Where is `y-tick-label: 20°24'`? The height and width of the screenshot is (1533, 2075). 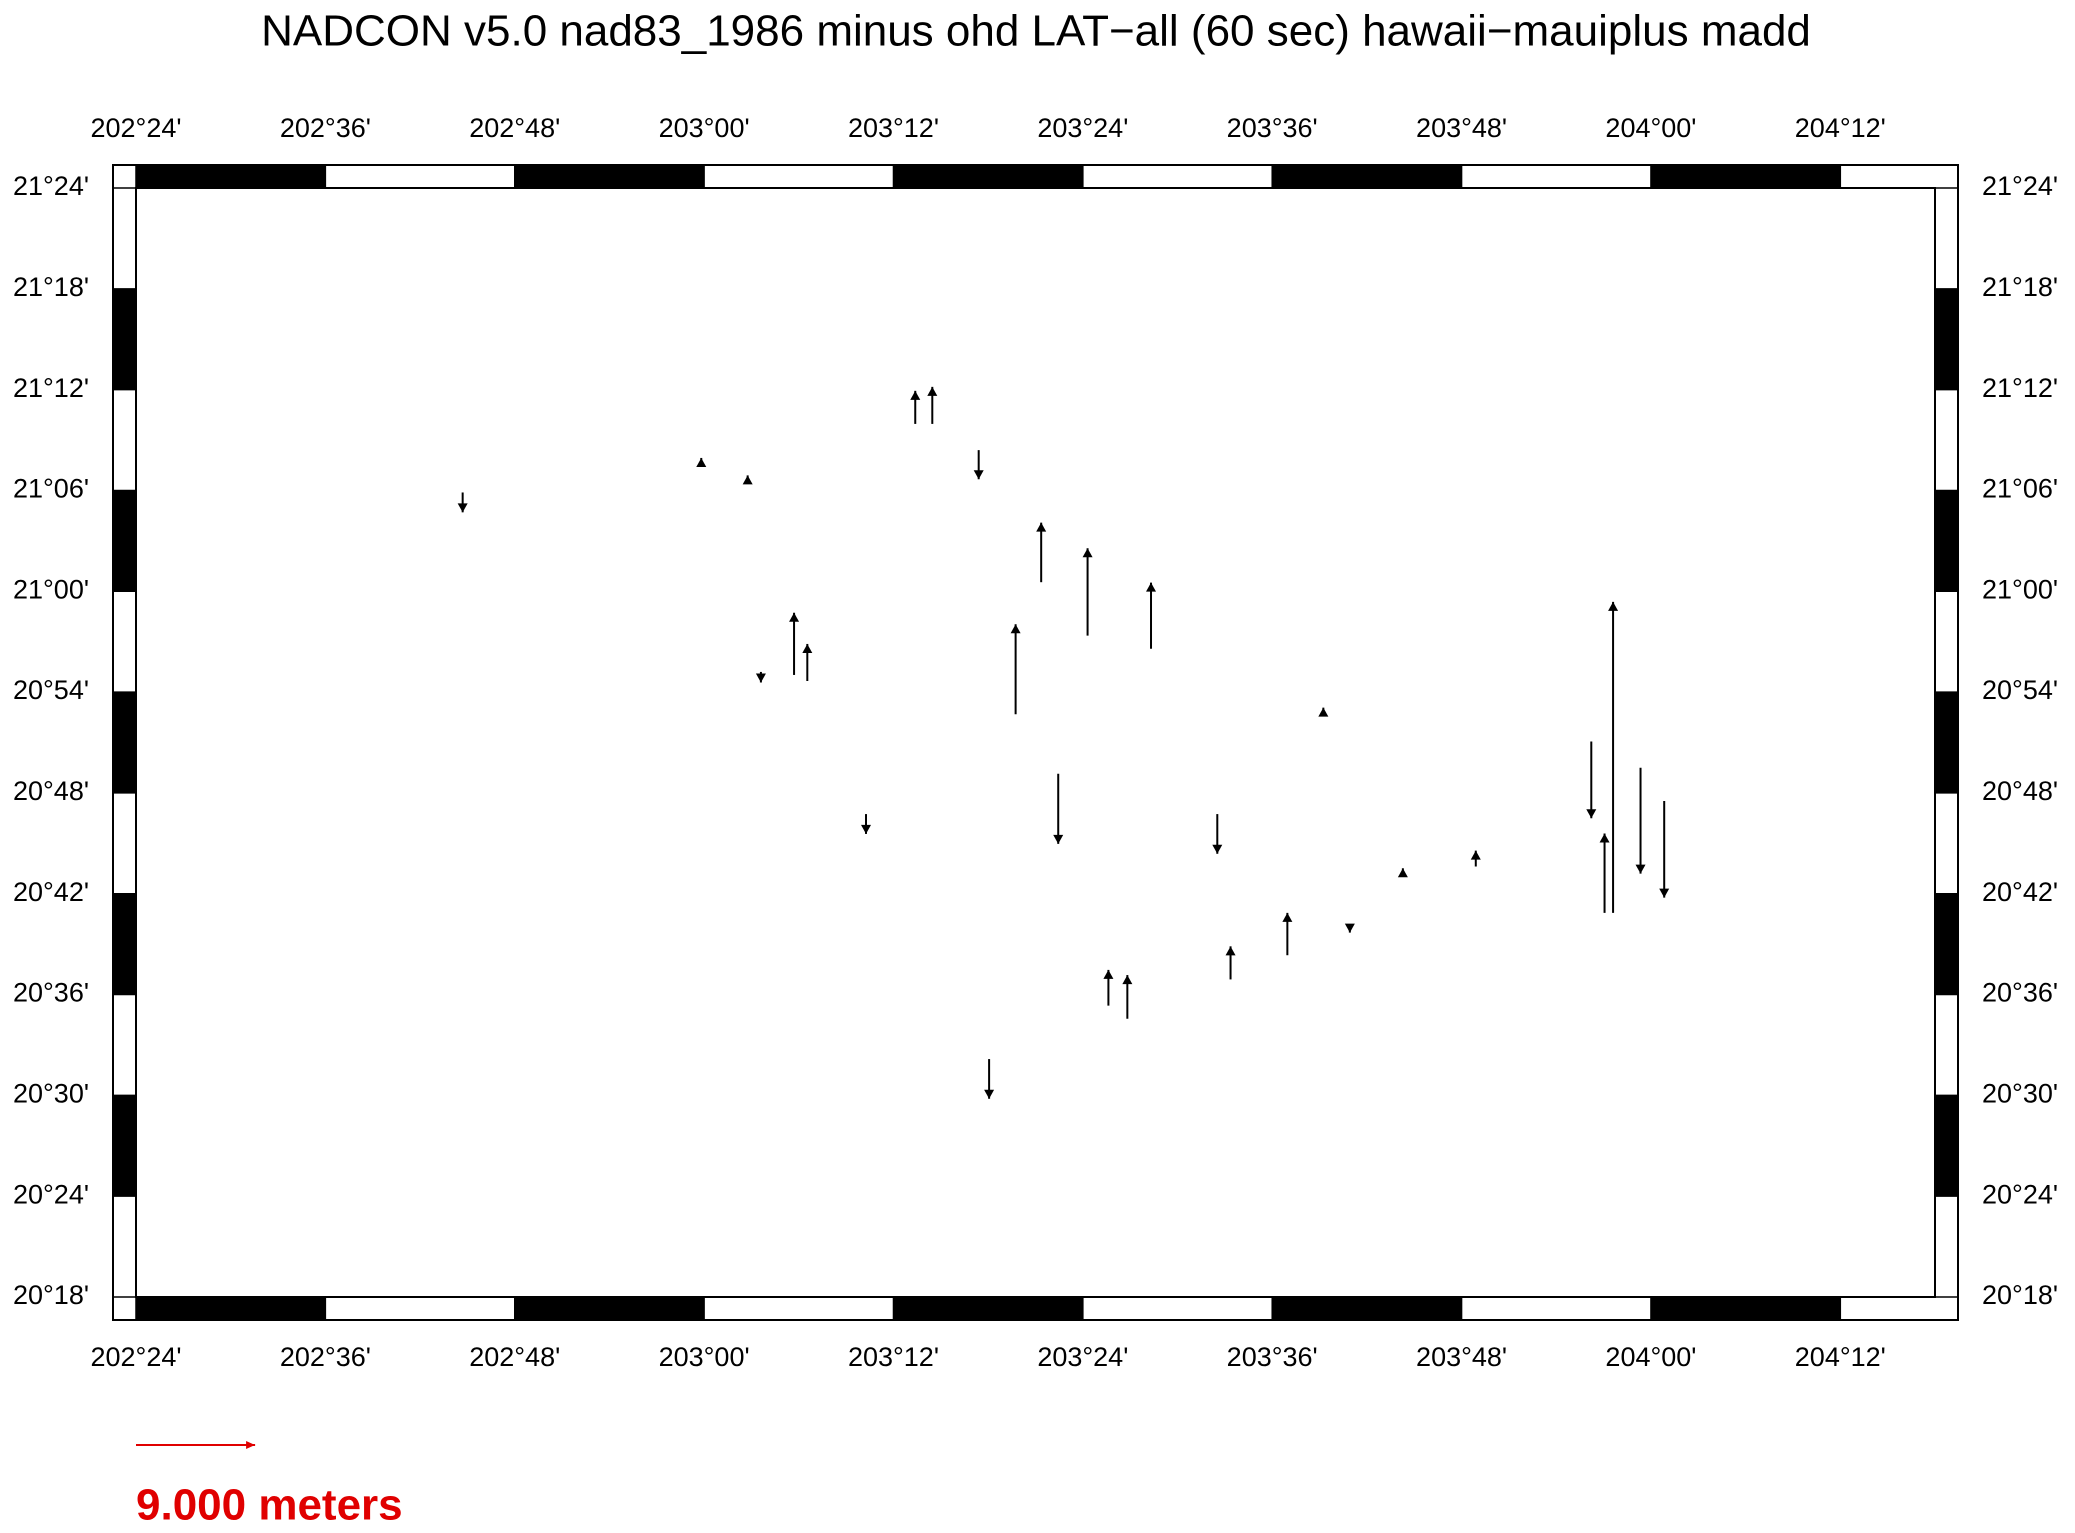 y-tick-label: 20°24' is located at coordinates (2020, 1194).